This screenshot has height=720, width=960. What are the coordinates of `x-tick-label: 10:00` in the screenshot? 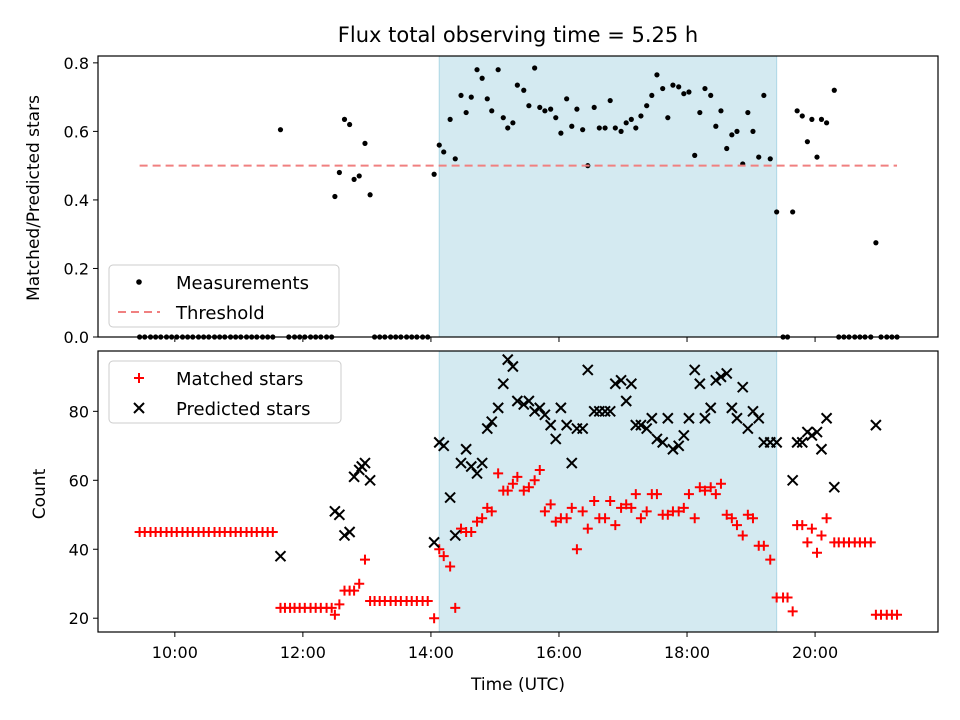 It's located at (175, 652).